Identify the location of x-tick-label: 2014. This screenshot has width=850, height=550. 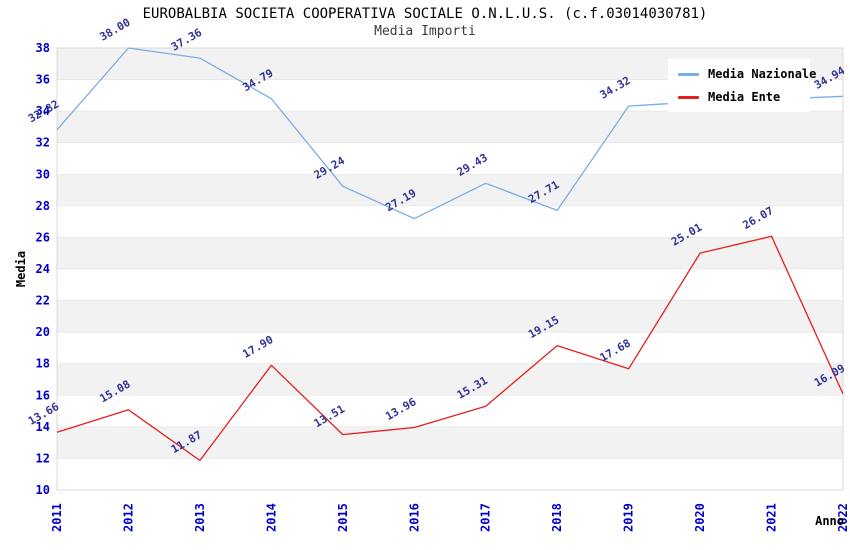
(271, 517).